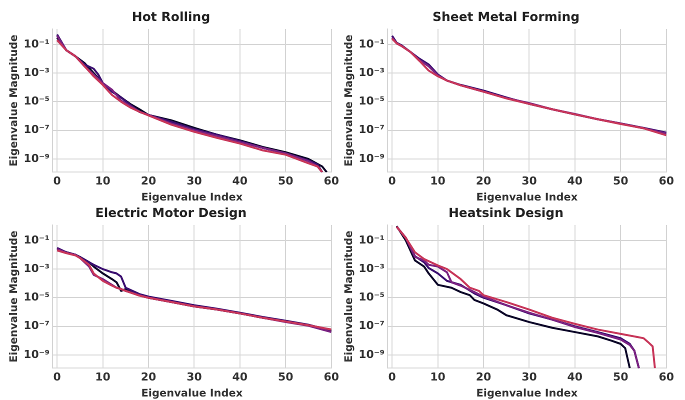  I want to click on chart-title: Electric Motor Design, so click(171, 212).